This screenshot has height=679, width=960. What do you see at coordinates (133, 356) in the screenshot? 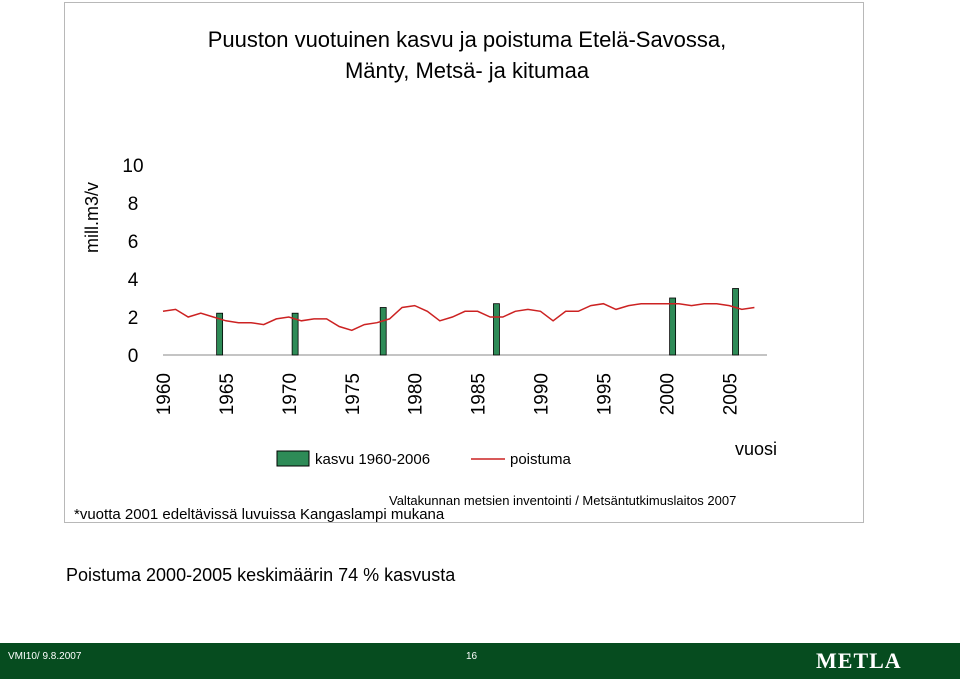
I see `y-tick-label: 0` at bounding box center [133, 356].